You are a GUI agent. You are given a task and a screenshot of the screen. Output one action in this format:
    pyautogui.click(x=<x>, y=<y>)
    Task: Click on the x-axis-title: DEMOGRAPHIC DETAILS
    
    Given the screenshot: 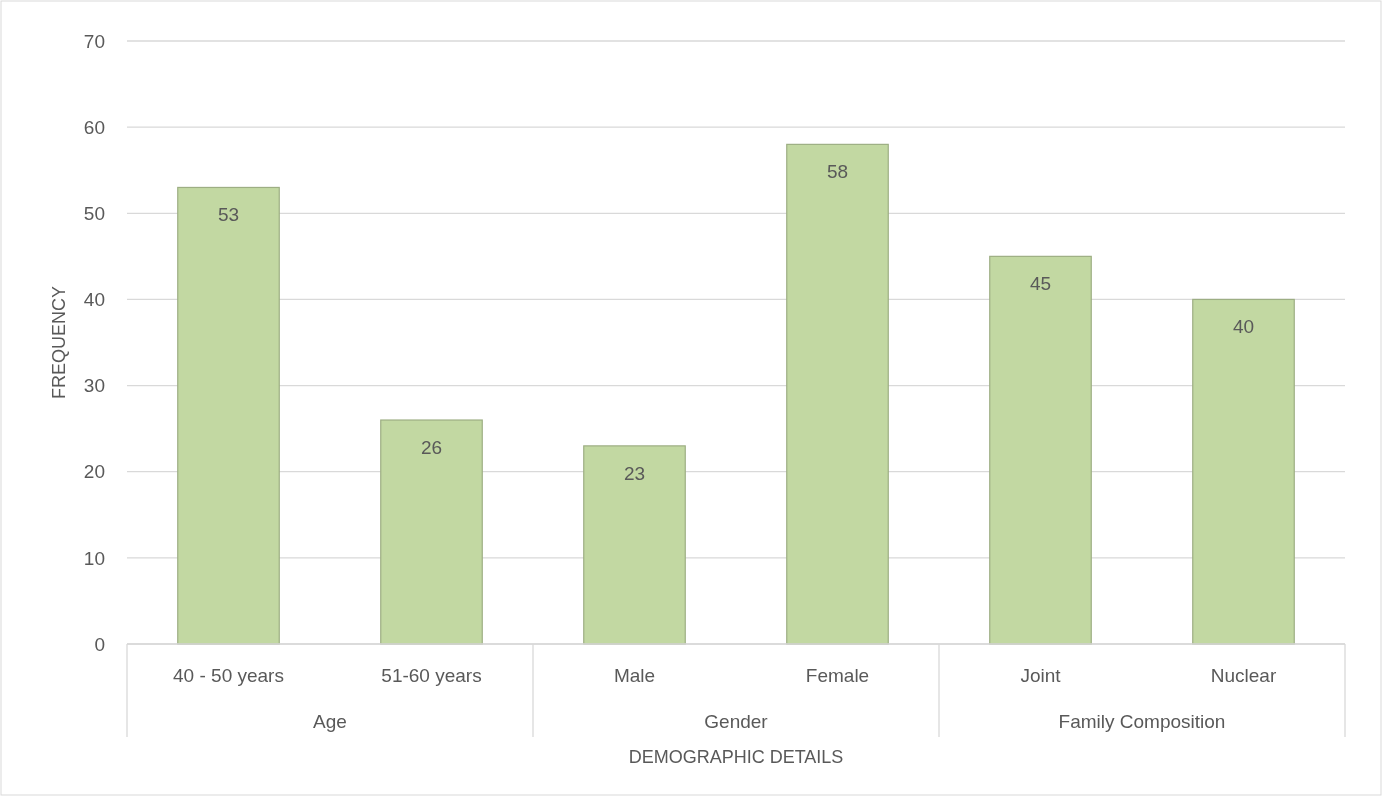 What is the action you would take?
    pyautogui.click(x=736, y=757)
    